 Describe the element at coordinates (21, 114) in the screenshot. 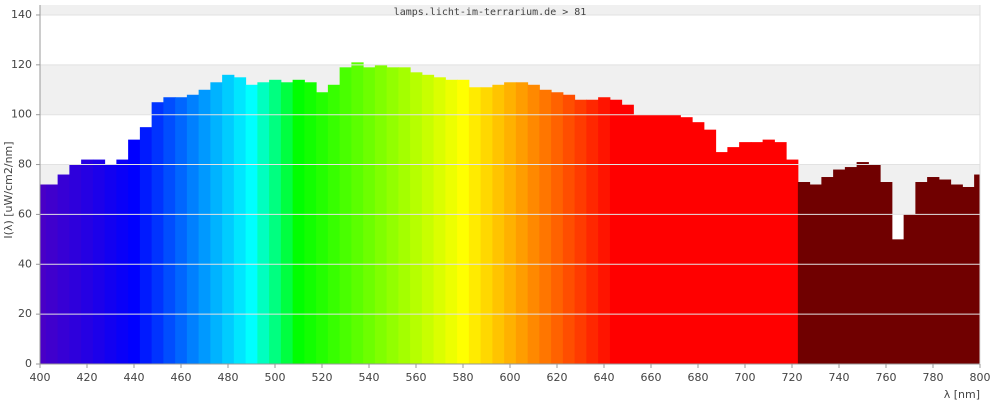

I see `y-tick-label: 100` at that location.